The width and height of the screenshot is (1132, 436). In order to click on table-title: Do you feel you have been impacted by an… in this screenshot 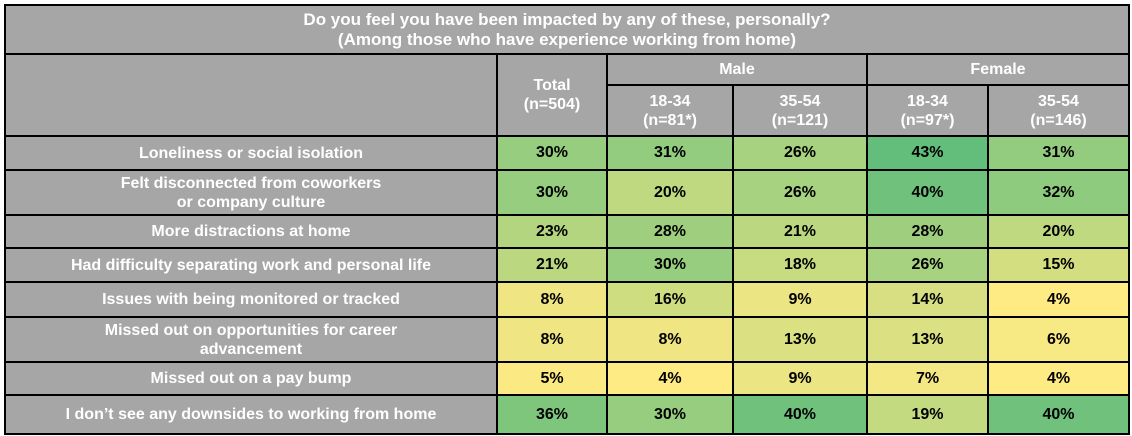, I will do `click(567, 29)`.